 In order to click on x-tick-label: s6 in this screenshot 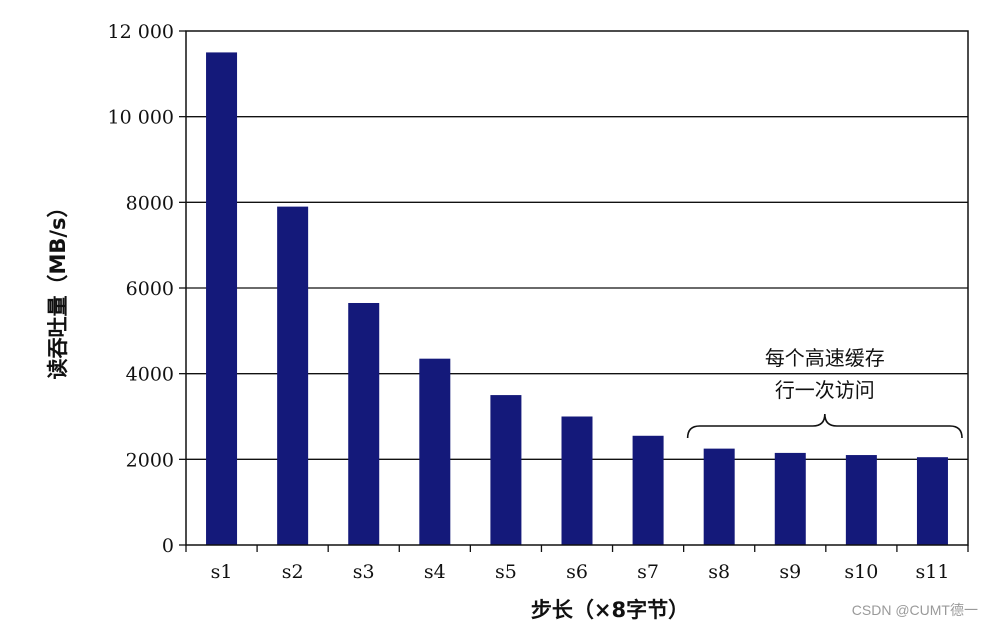, I will do `click(577, 572)`.